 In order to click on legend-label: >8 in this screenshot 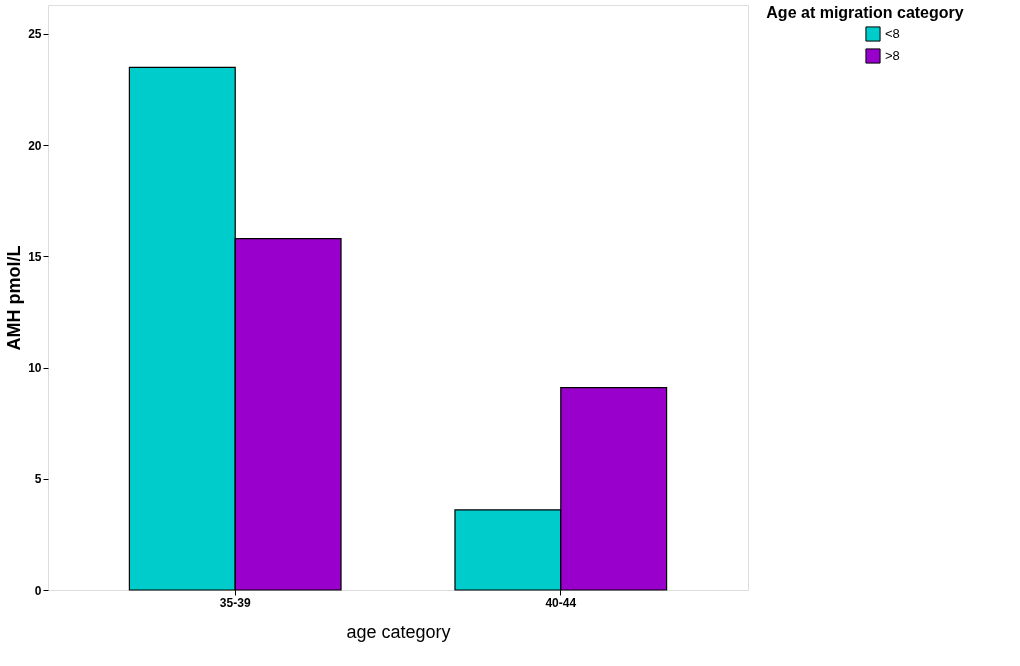, I will do `click(892, 55)`.